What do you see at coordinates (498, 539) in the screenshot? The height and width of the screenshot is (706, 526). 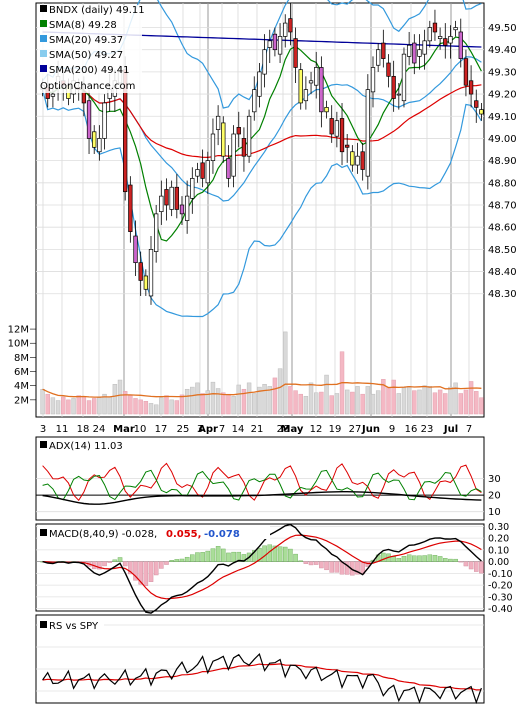 I see `macd-y-tick-label: 0.20` at bounding box center [498, 539].